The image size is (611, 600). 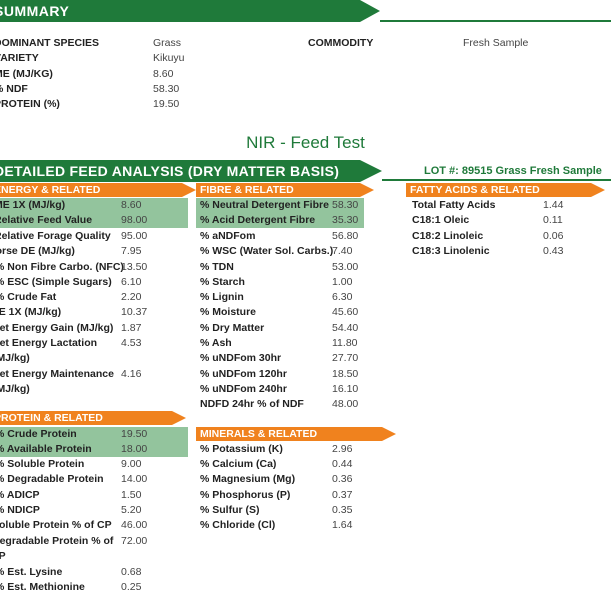 I want to click on row-label: % Ash, so click(x=216, y=343).